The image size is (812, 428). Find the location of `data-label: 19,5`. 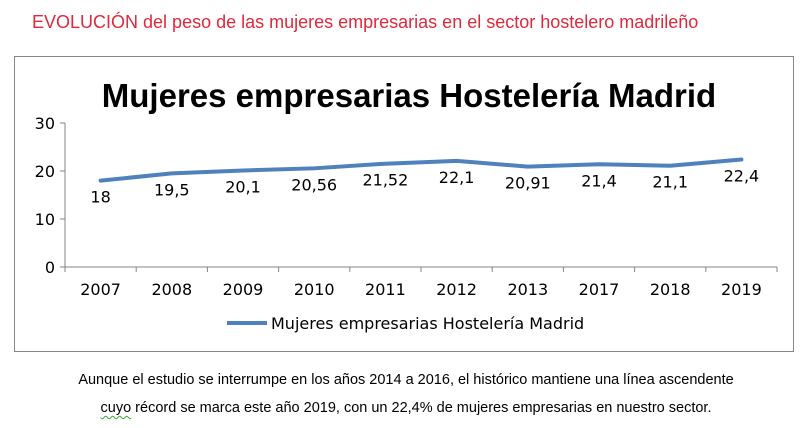

data-label: 19,5 is located at coordinates (172, 189).